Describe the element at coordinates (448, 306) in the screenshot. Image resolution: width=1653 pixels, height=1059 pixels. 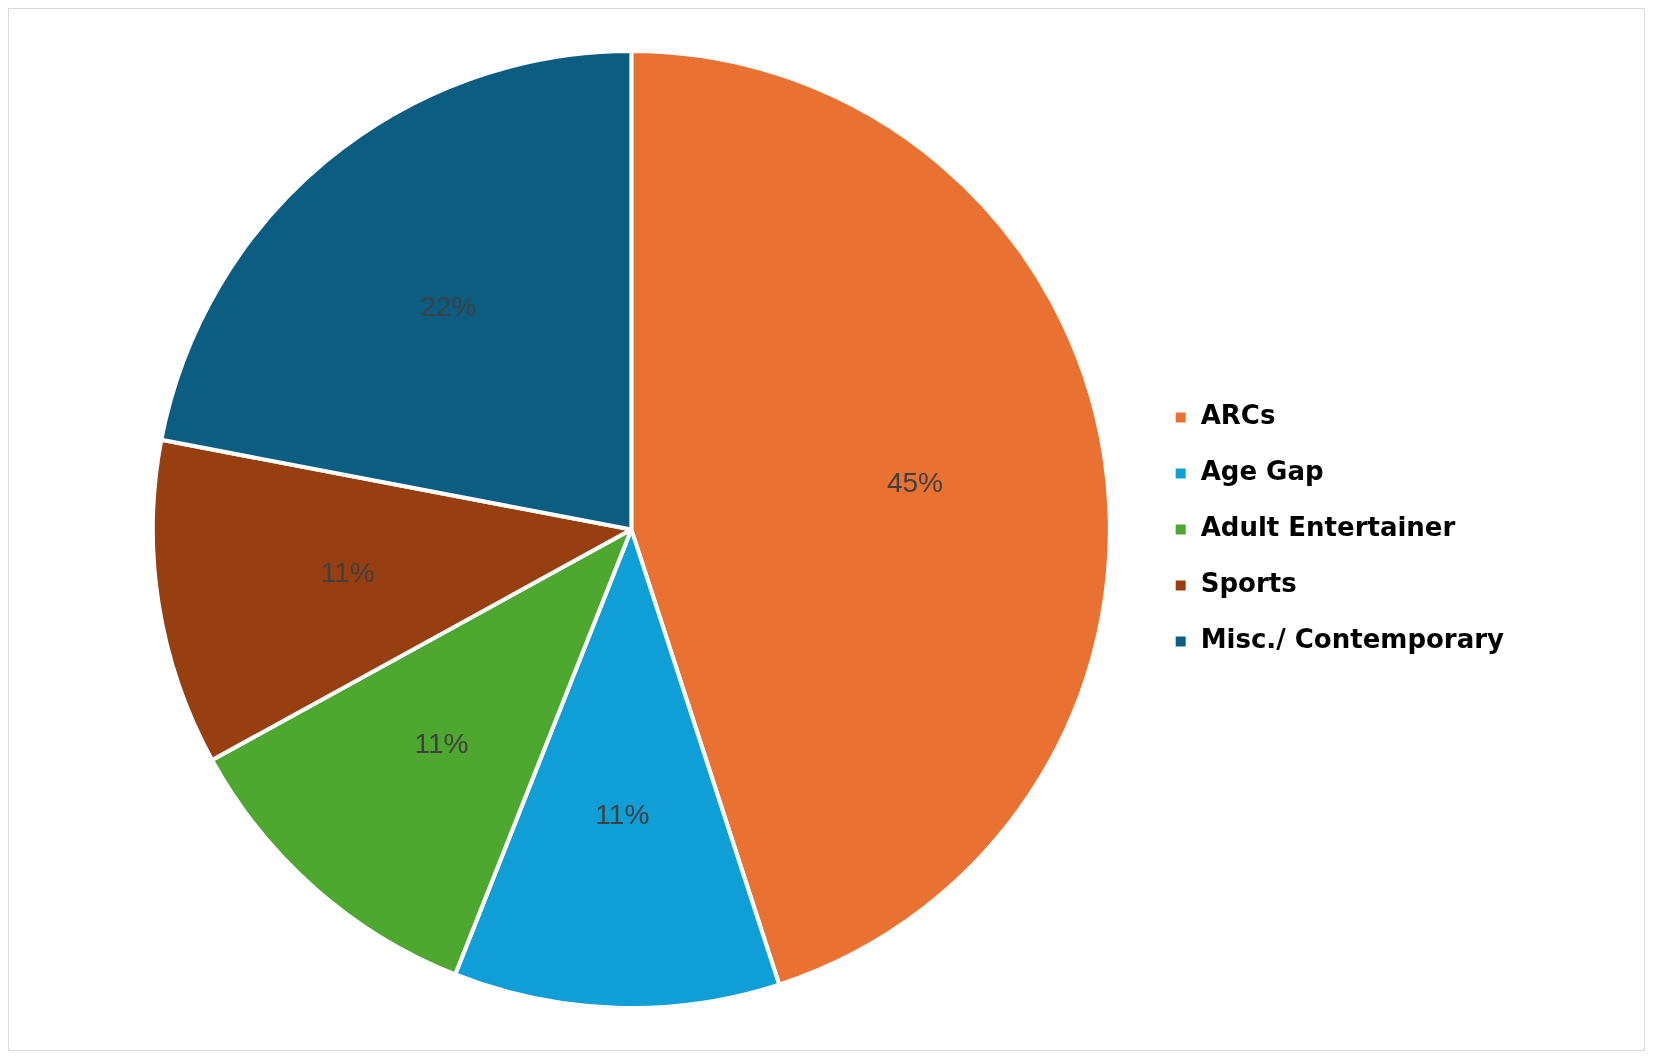
I see `data-label: 22%` at that location.